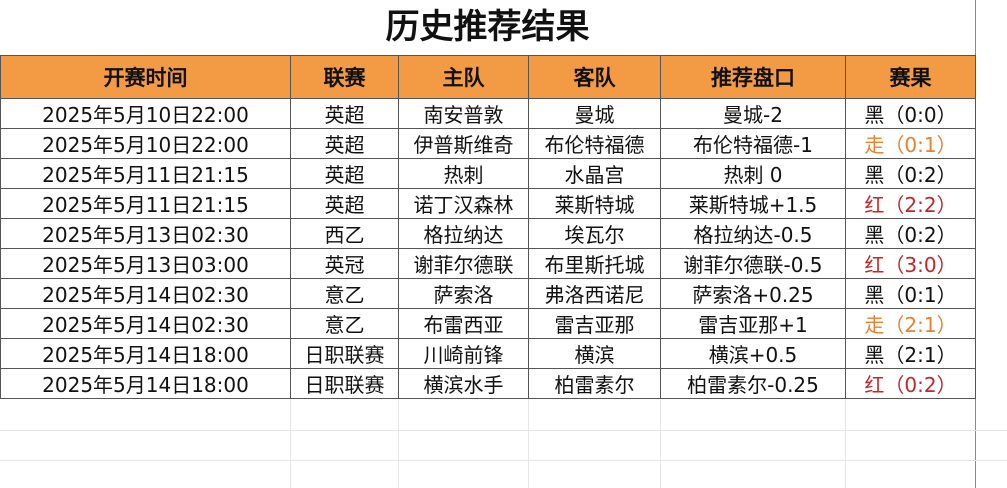 The height and width of the screenshot is (488, 1007). I want to click on pick-cell: 布伦特福德-1, so click(753, 143).